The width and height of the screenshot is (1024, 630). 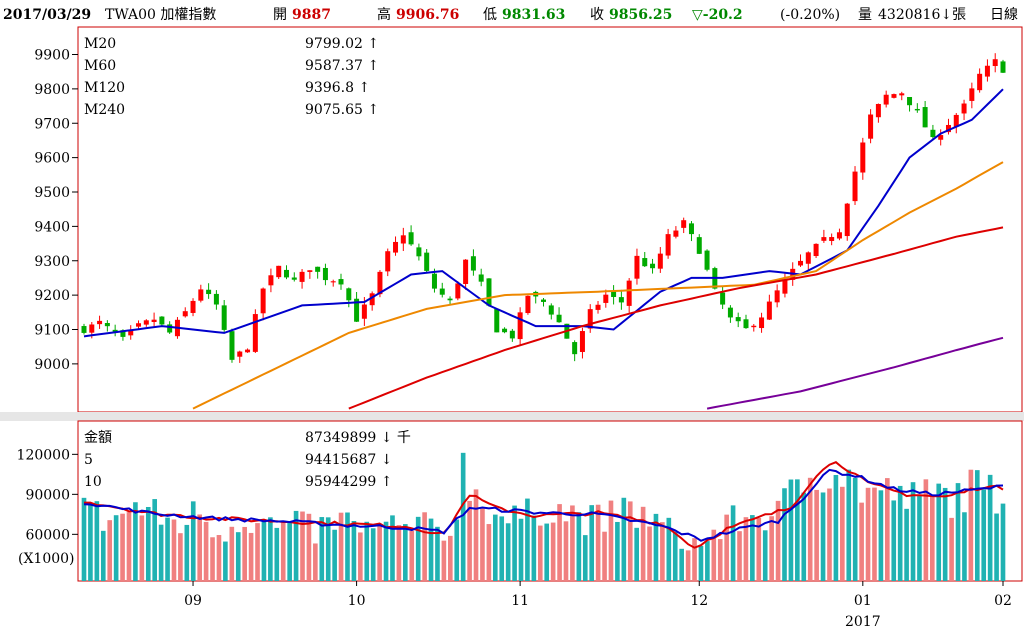 What do you see at coordinates (52, 262) in the screenshot?
I see `price-tick-label: 9300` at bounding box center [52, 262].